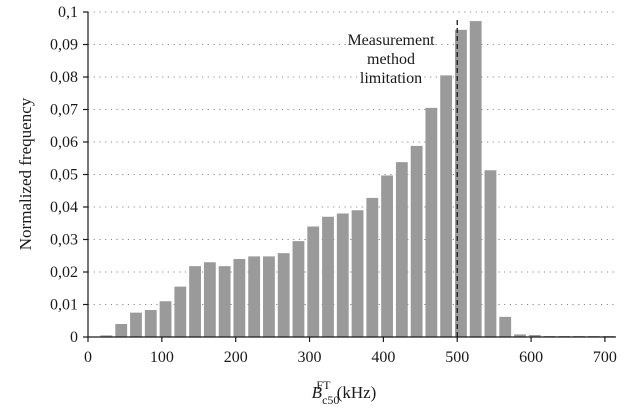 This screenshot has width=629, height=411. What do you see at coordinates (64, 240) in the screenshot?
I see `y-tick-label: 0,03` at bounding box center [64, 240].